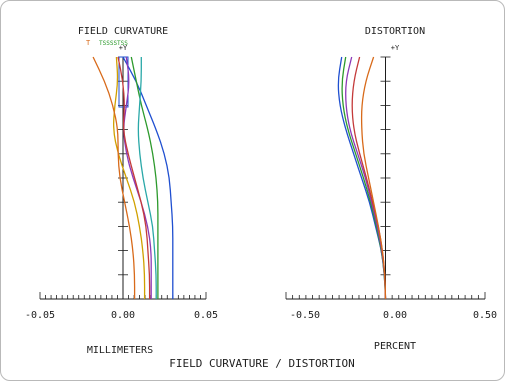  What do you see at coordinates (206, 315) in the screenshot?
I see `field-curvature-tick-label-right: 0.05` at bounding box center [206, 315].